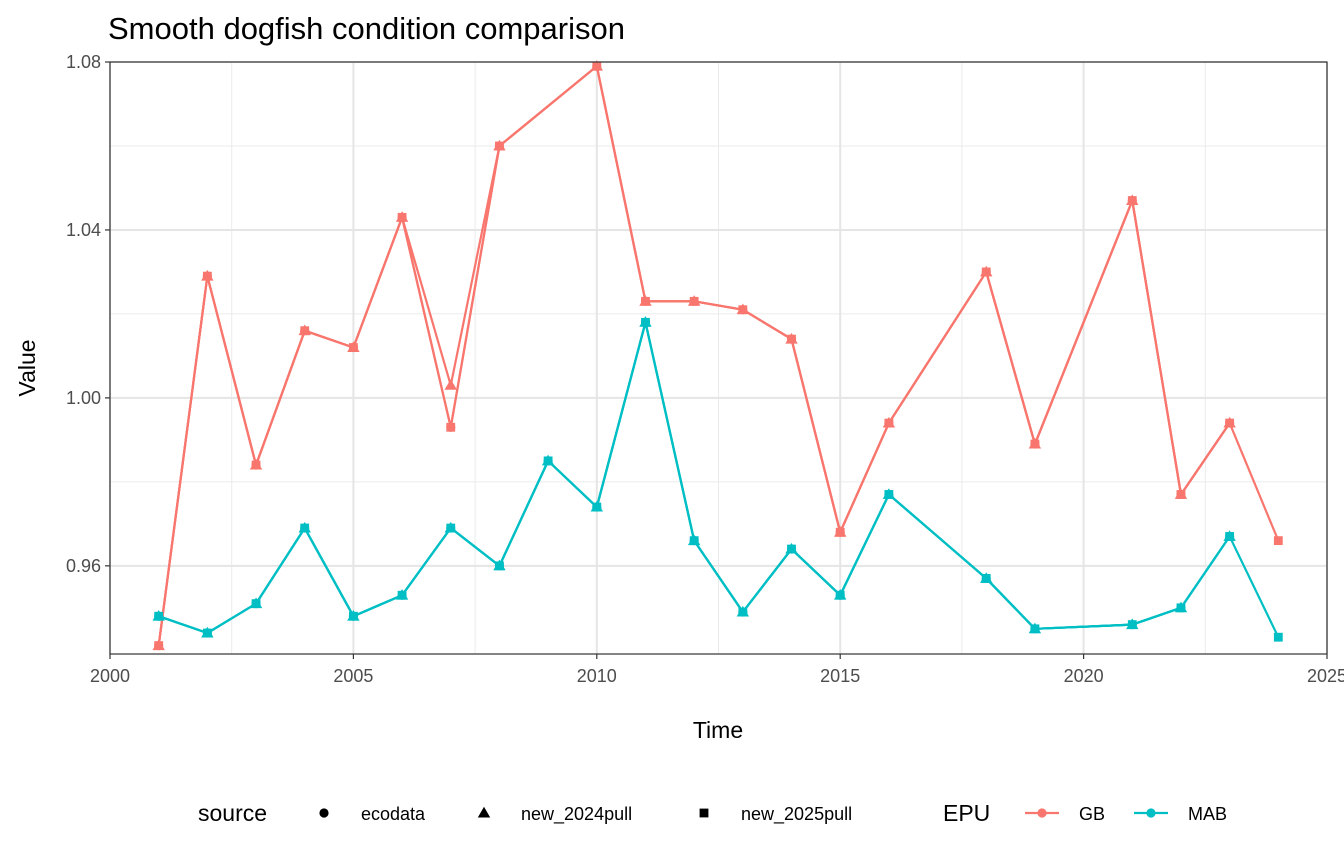 The width and height of the screenshot is (1344, 865). Describe the element at coordinates (796, 814) in the screenshot. I see `legend-label: new_2025pull` at that location.